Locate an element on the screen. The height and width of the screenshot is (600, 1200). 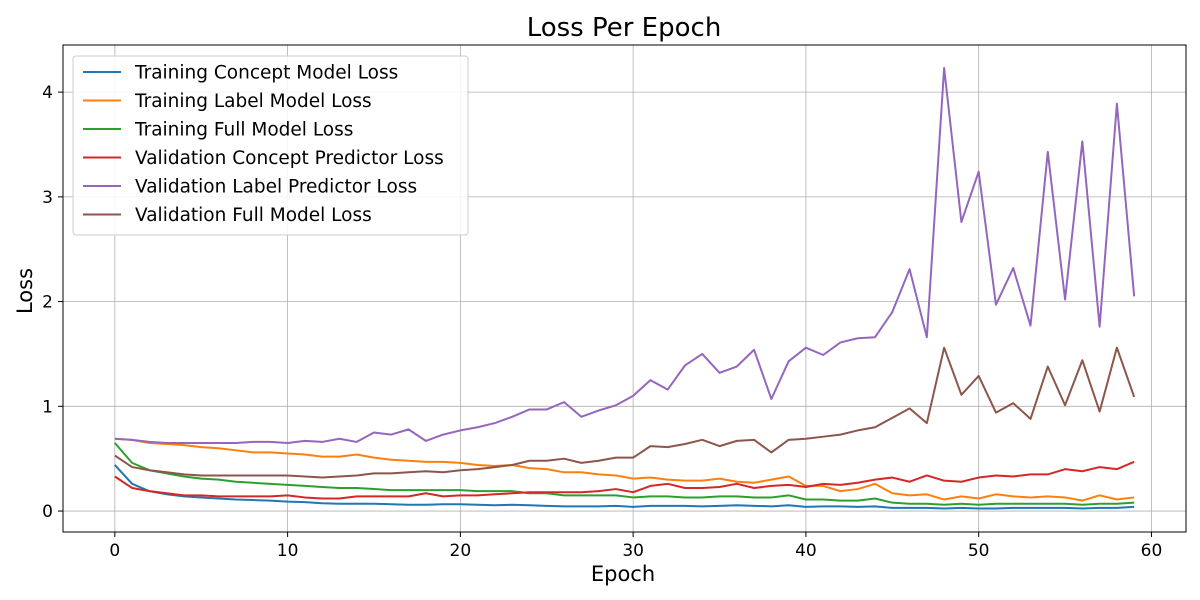
legend-label: Training Concept Model Loss is located at coordinates (266, 73).